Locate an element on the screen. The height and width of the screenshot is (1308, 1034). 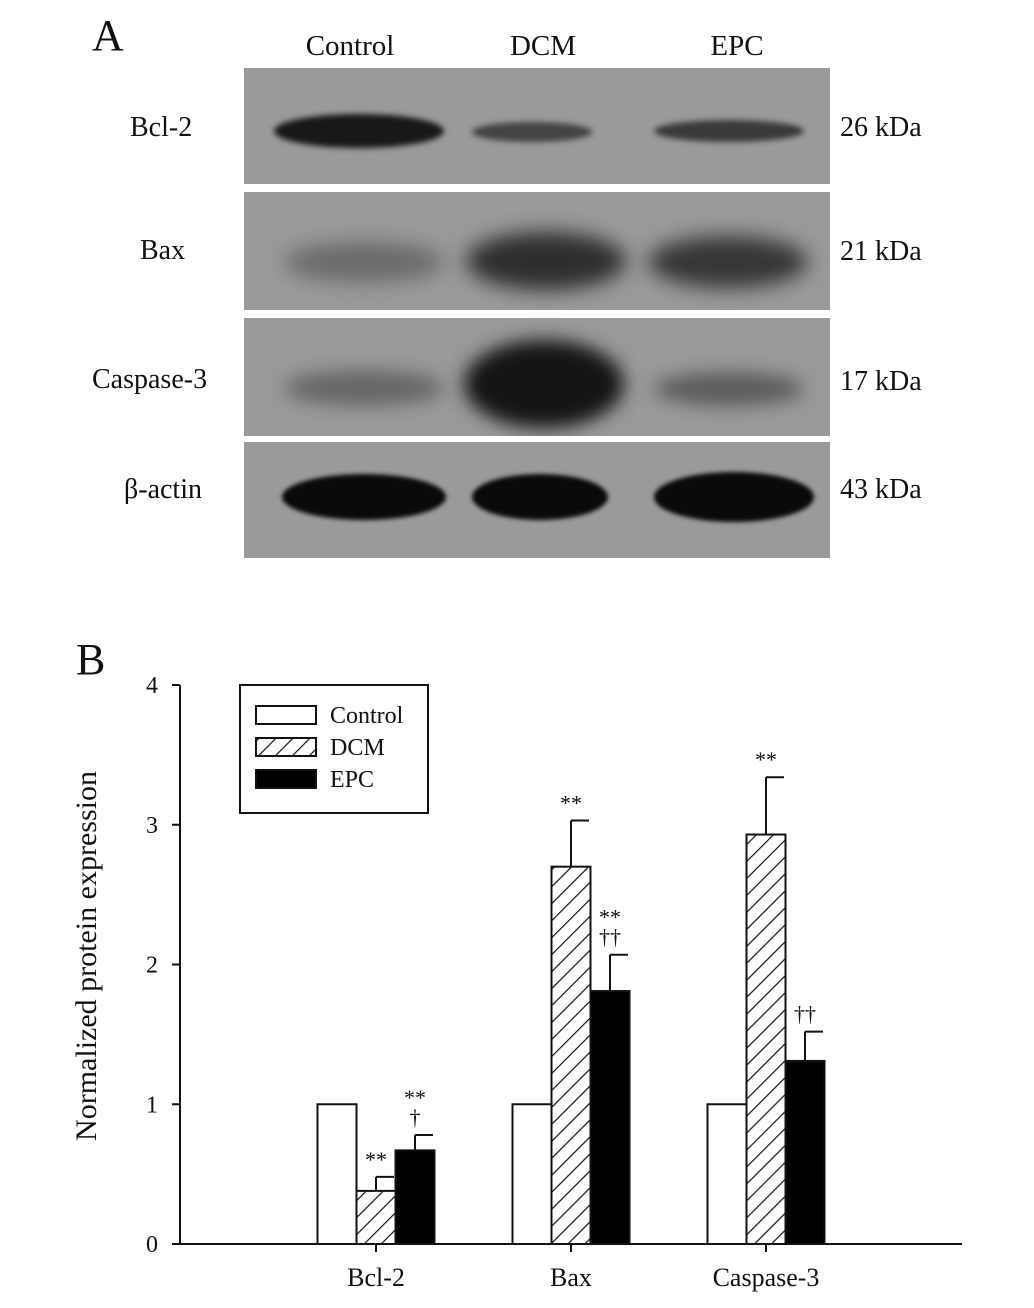
x-tick-label: Caspase-3 is located at coordinates (766, 1277).